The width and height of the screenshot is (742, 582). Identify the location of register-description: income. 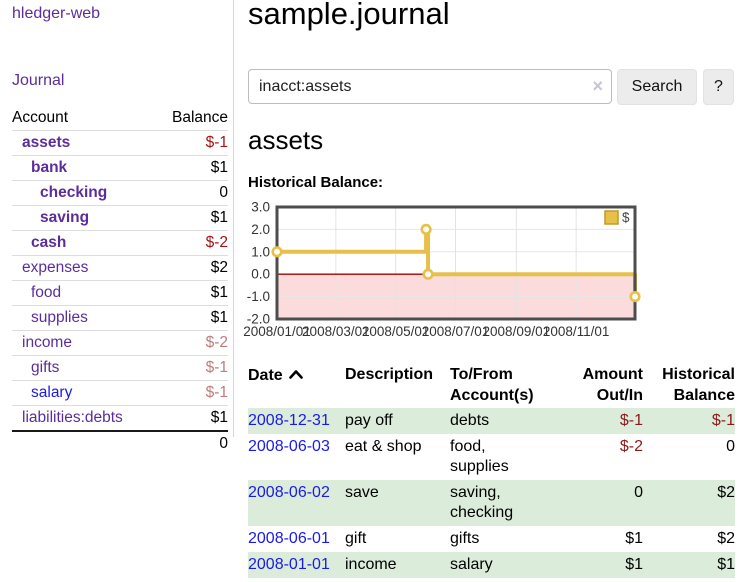
(371, 564).